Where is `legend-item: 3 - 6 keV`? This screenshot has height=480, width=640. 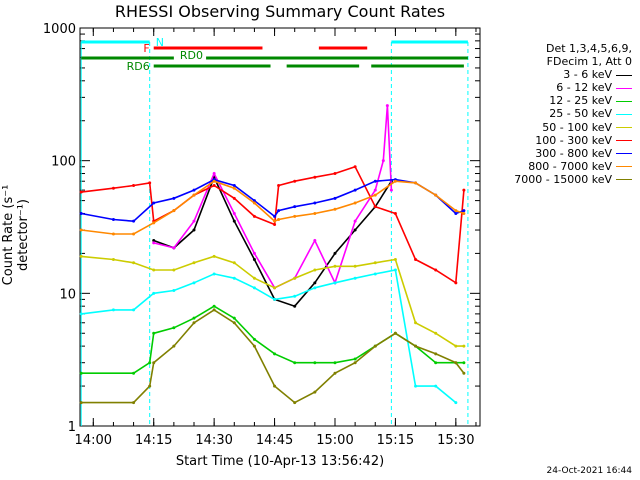
legend-item: 3 - 6 keV is located at coordinates (573, 74).